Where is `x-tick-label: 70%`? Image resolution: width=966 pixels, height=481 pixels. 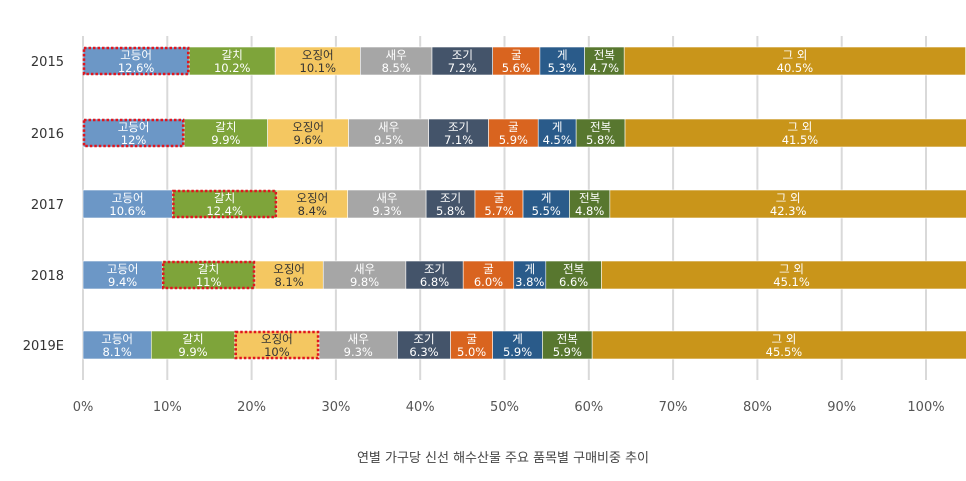
x-tick-label: 70% is located at coordinates (673, 407).